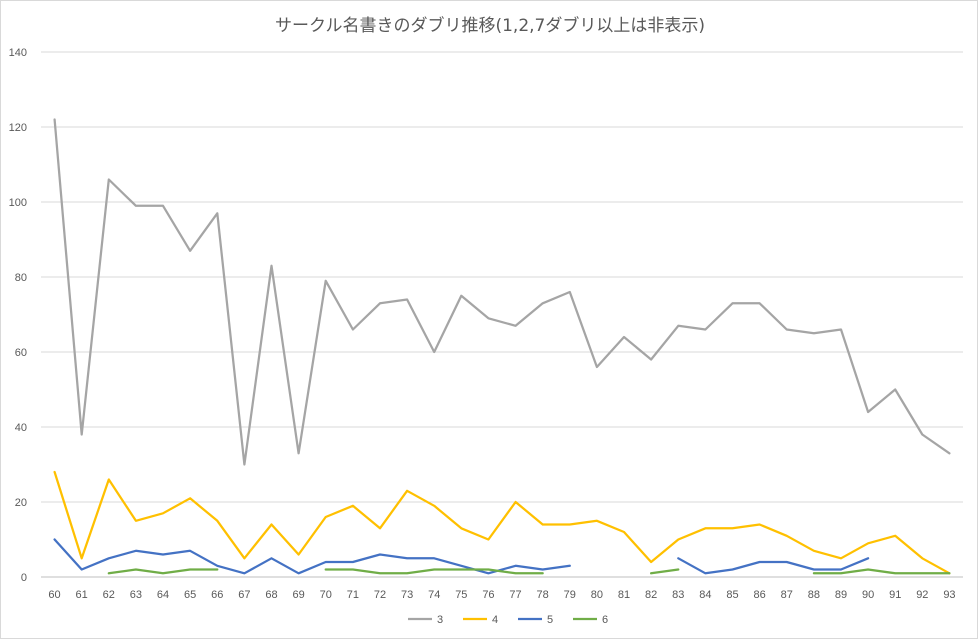 Image resolution: width=978 pixels, height=640 pixels. Describe the element at coordinates (244, 595) in the screenshot. I see `x-tick-label: 67` at that location.